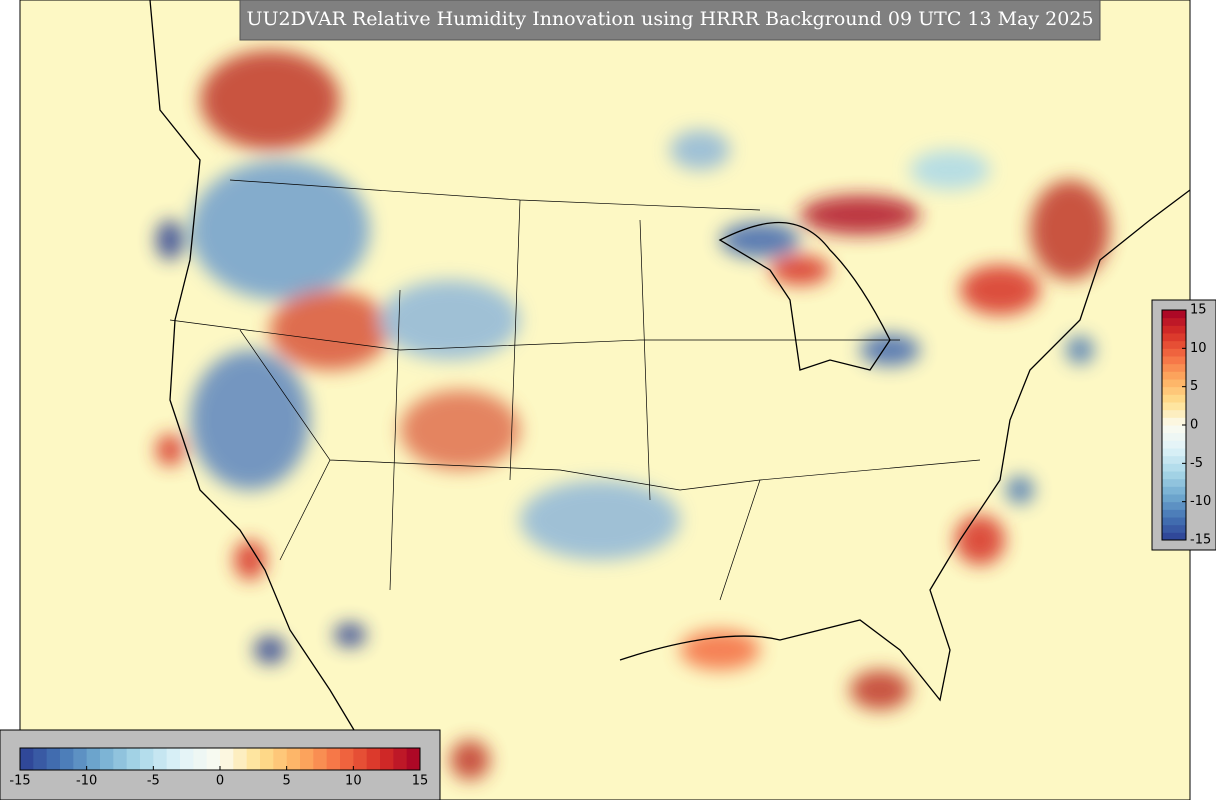 The height and width of the screenshot is (804, 1216). I want to click on title-box, so click(670, 20).